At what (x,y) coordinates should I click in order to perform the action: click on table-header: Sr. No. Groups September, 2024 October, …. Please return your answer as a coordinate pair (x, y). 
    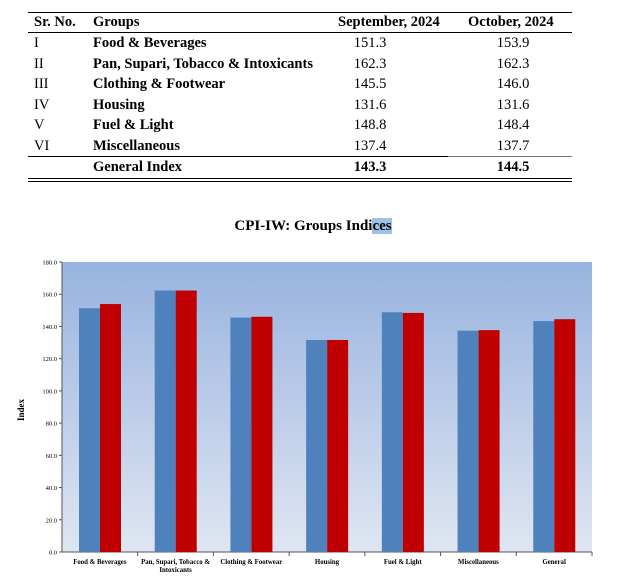
    Looking at the image, I should click on (300, 22).